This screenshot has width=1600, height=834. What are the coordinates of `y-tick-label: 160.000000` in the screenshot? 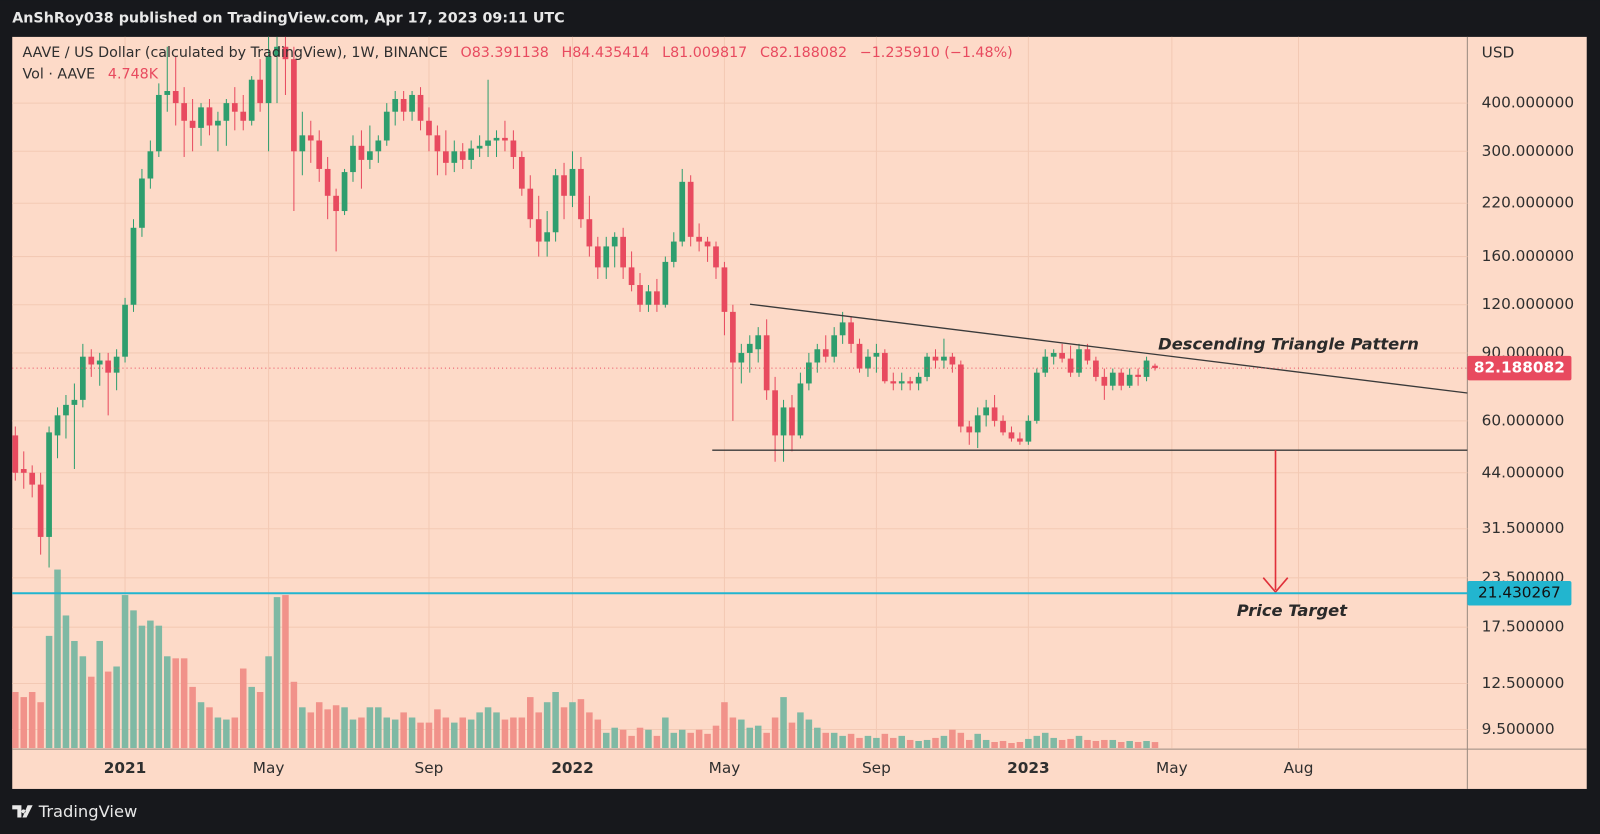 It's located at (1528, 256).